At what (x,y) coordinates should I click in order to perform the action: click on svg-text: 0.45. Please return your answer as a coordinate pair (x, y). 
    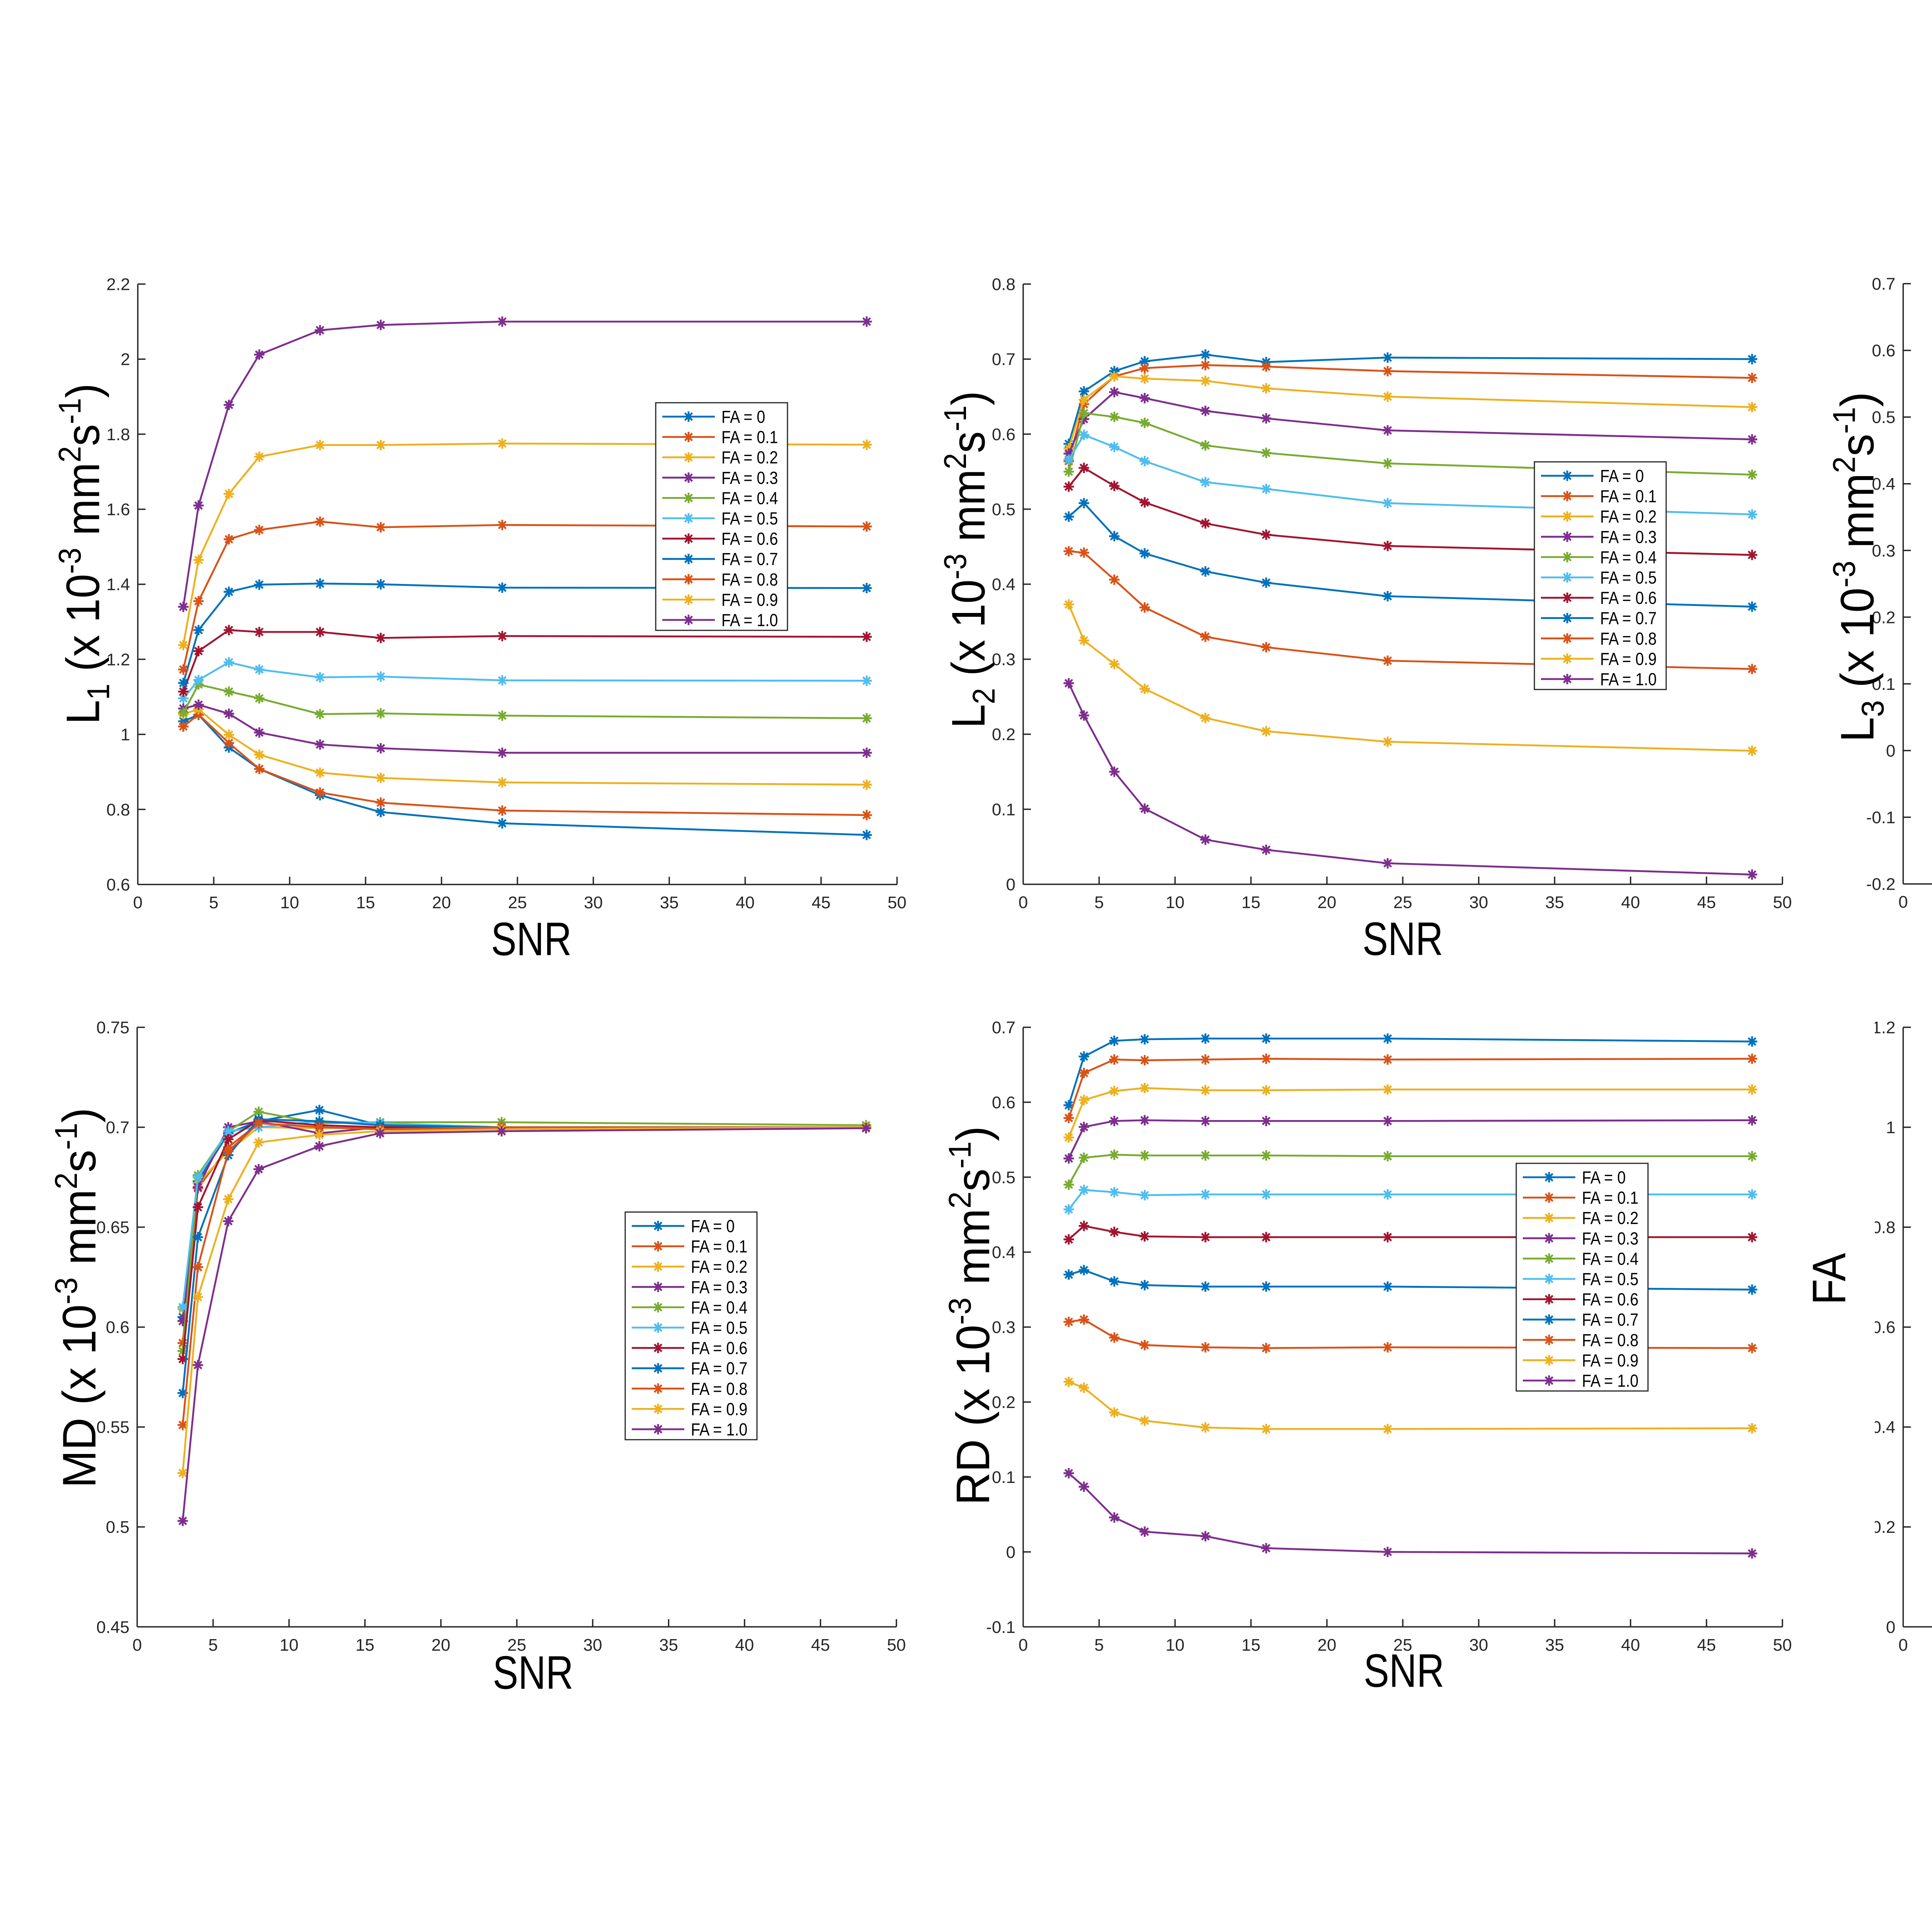
    Looking at the image, I should click on (112, 1627).